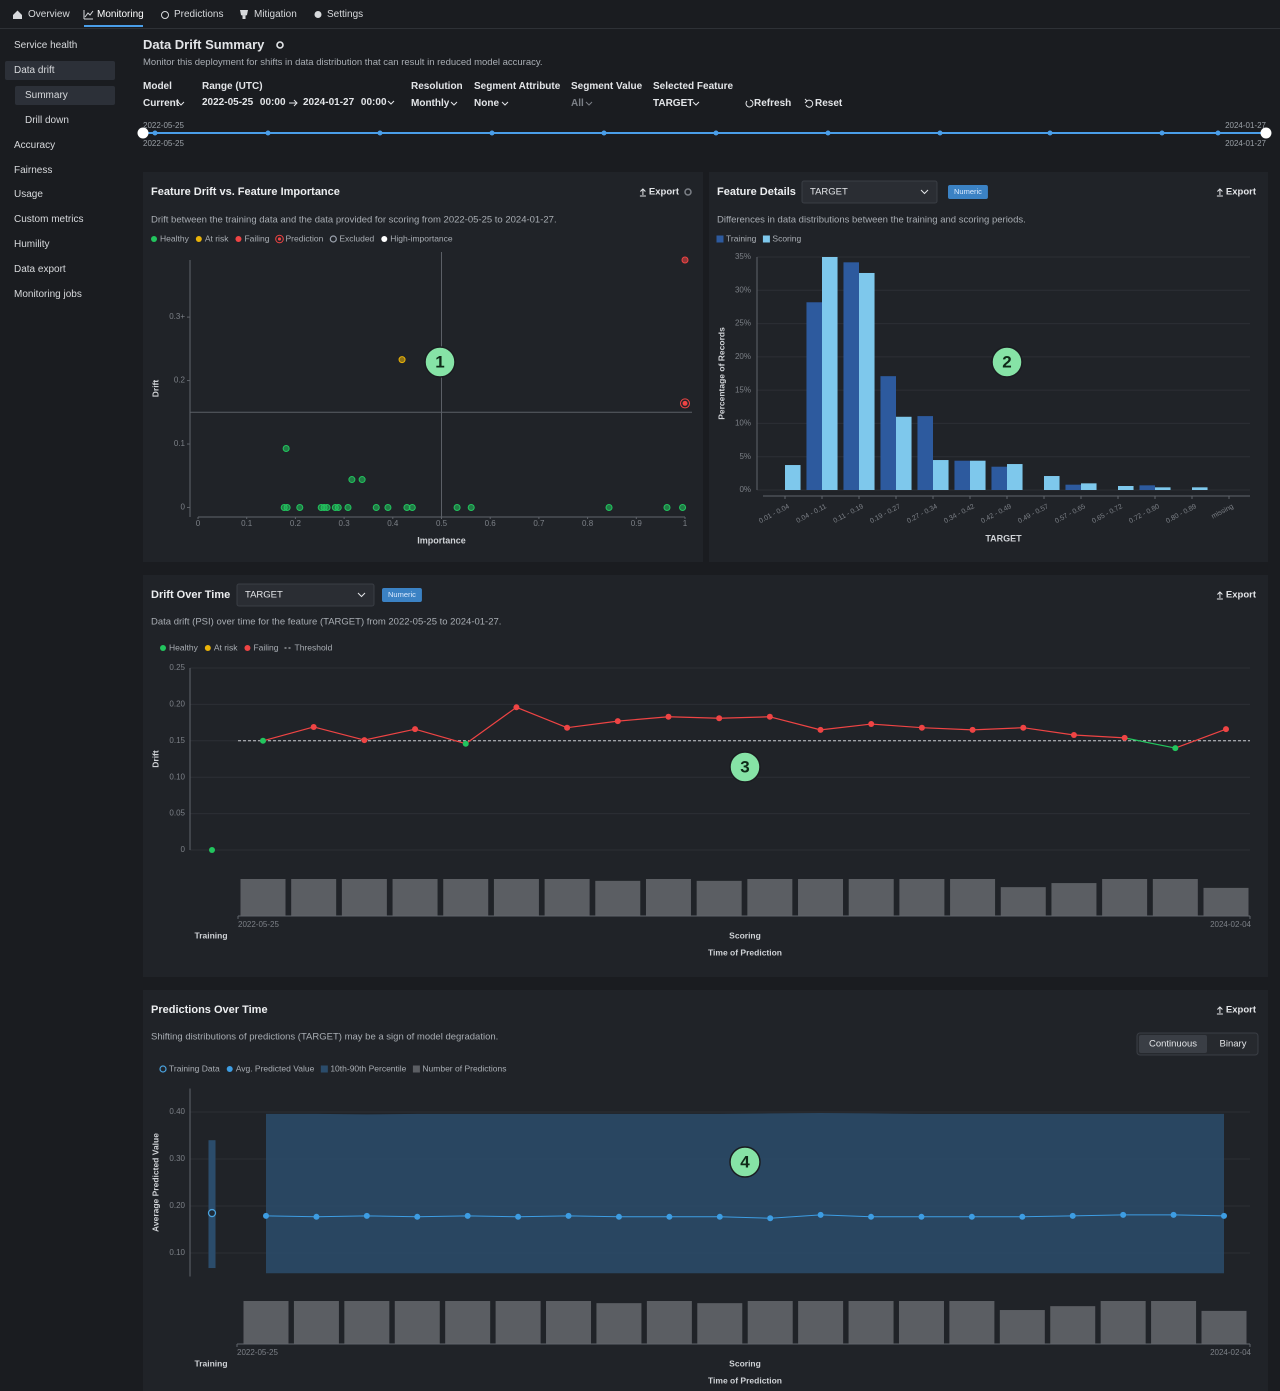 The height and width of the screenshot is (1391, 1280). I want to click on sidebar-item: Data drift, so click(34, 70).